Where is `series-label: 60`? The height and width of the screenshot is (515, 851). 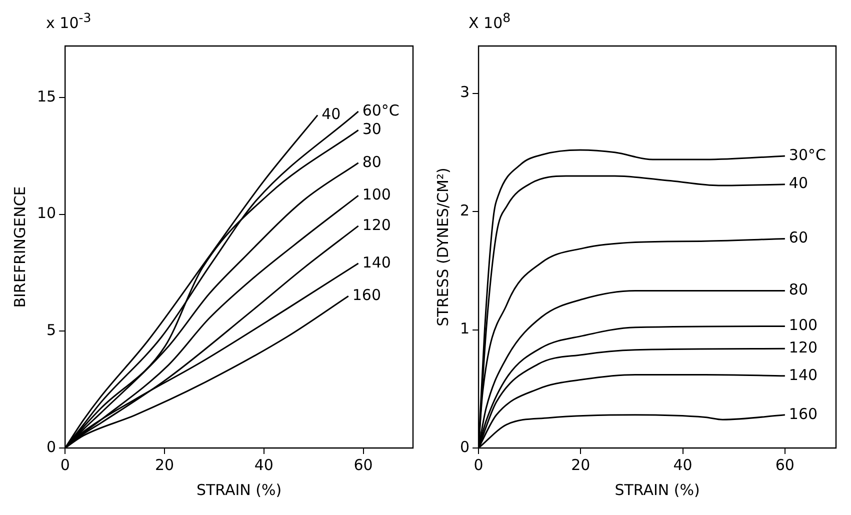
series-label: 60 is located at coordinates (798, 237).